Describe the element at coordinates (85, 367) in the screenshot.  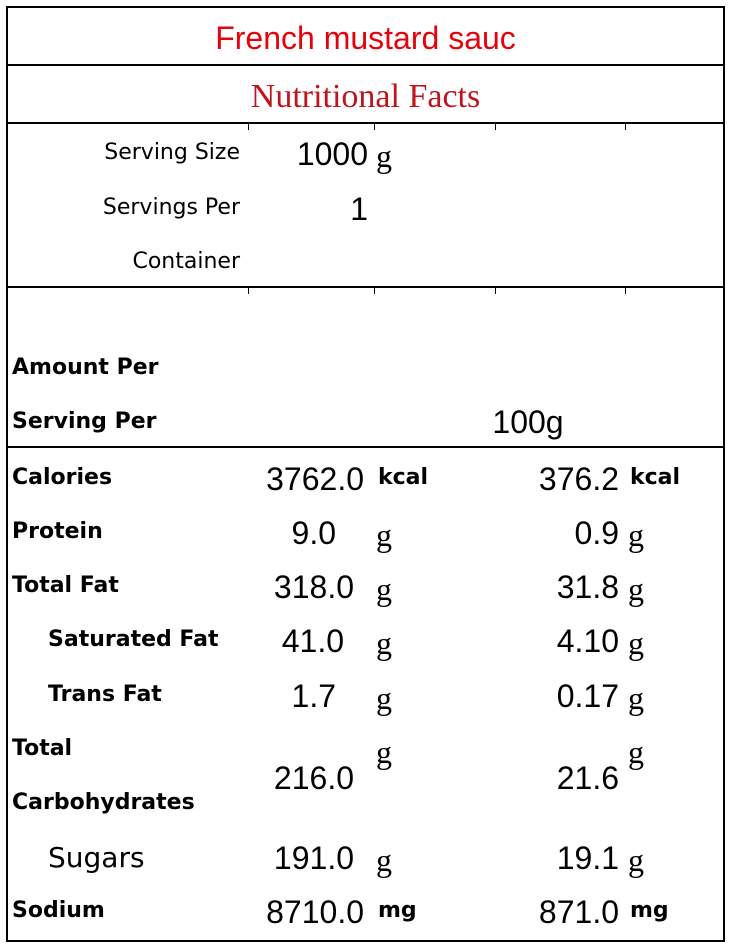
I see `amount-per-label: Amount Per` at that location.